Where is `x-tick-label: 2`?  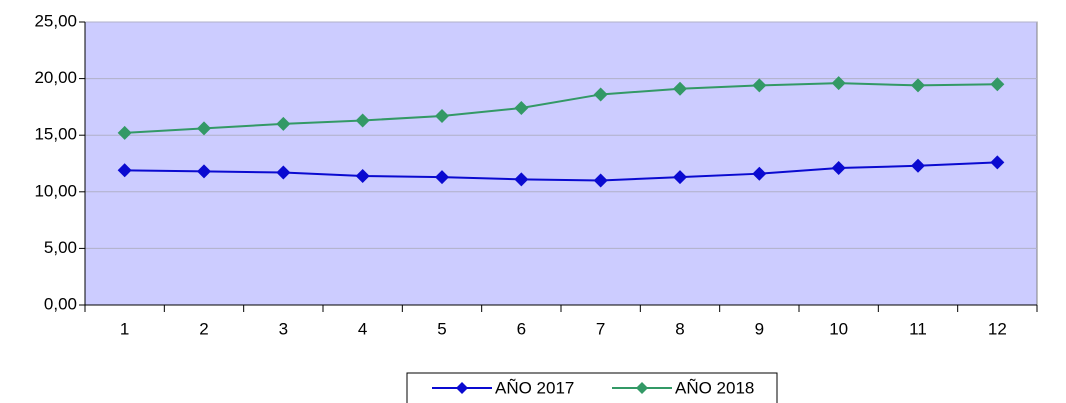
x-tick-label: 2 is located at coordinates (203, 328).